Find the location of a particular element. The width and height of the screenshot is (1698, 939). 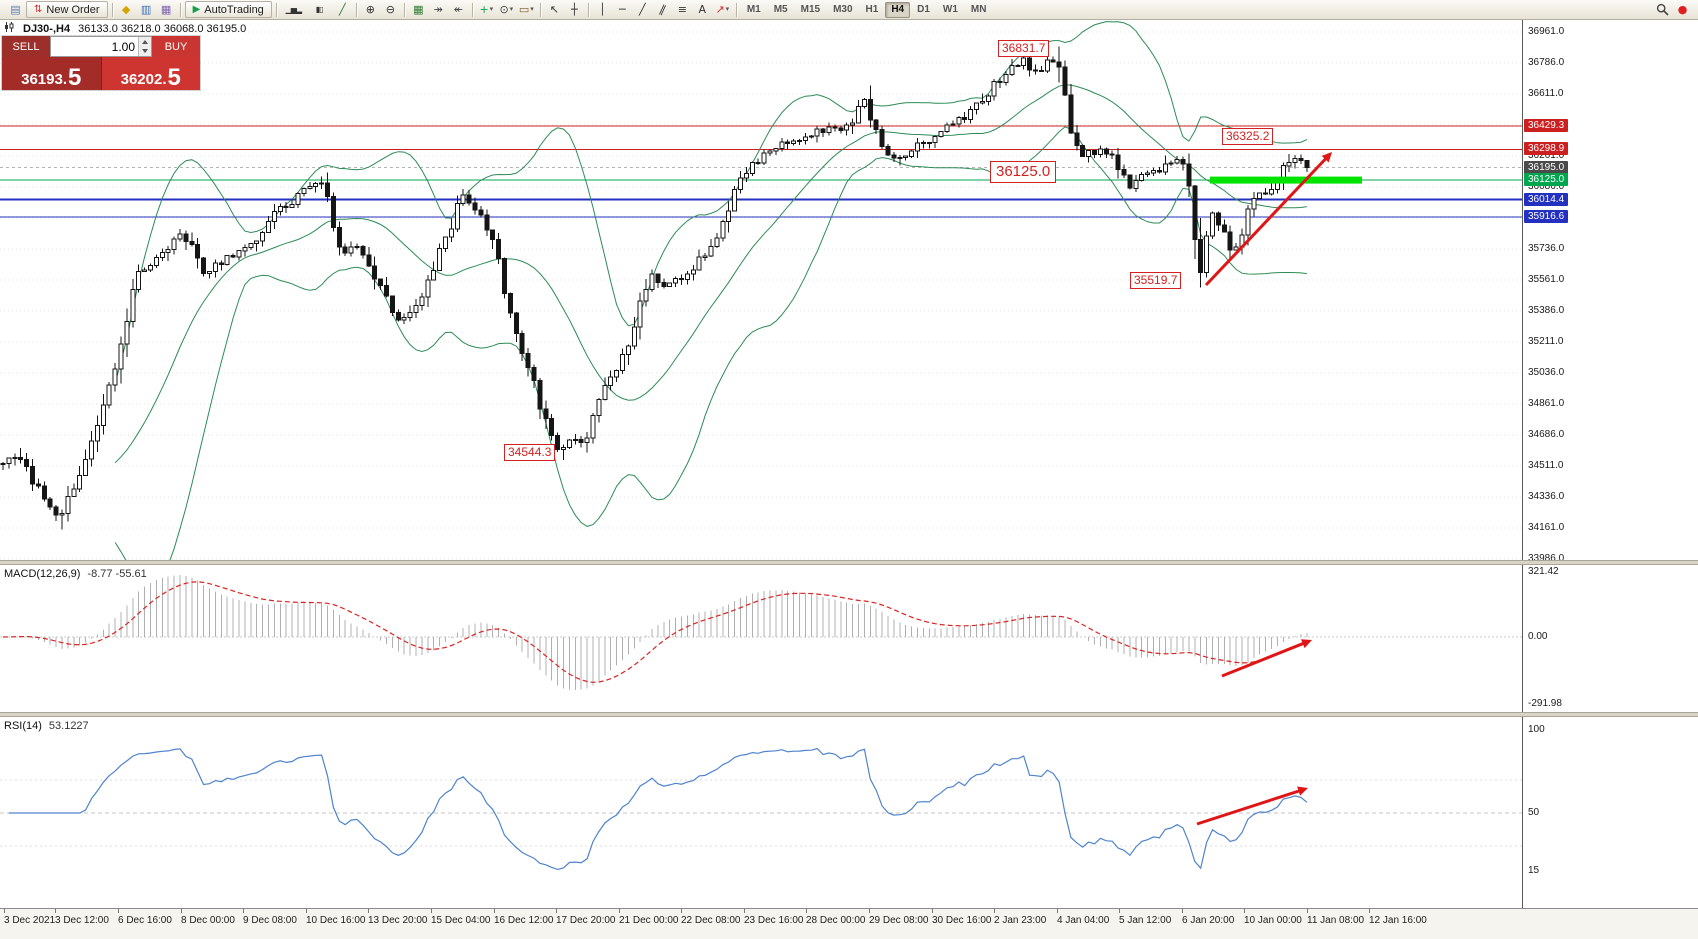

time-axis-label: 30 Dec 16:00 is located at coordinates (962, 920).